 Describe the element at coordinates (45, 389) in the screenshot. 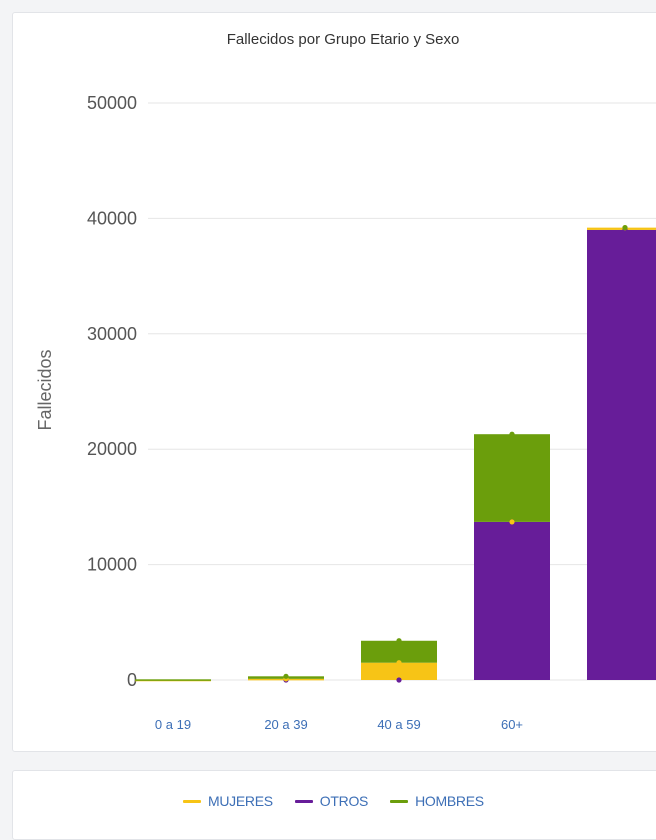

I see `y-axis-label: Fallecidos` at that location.